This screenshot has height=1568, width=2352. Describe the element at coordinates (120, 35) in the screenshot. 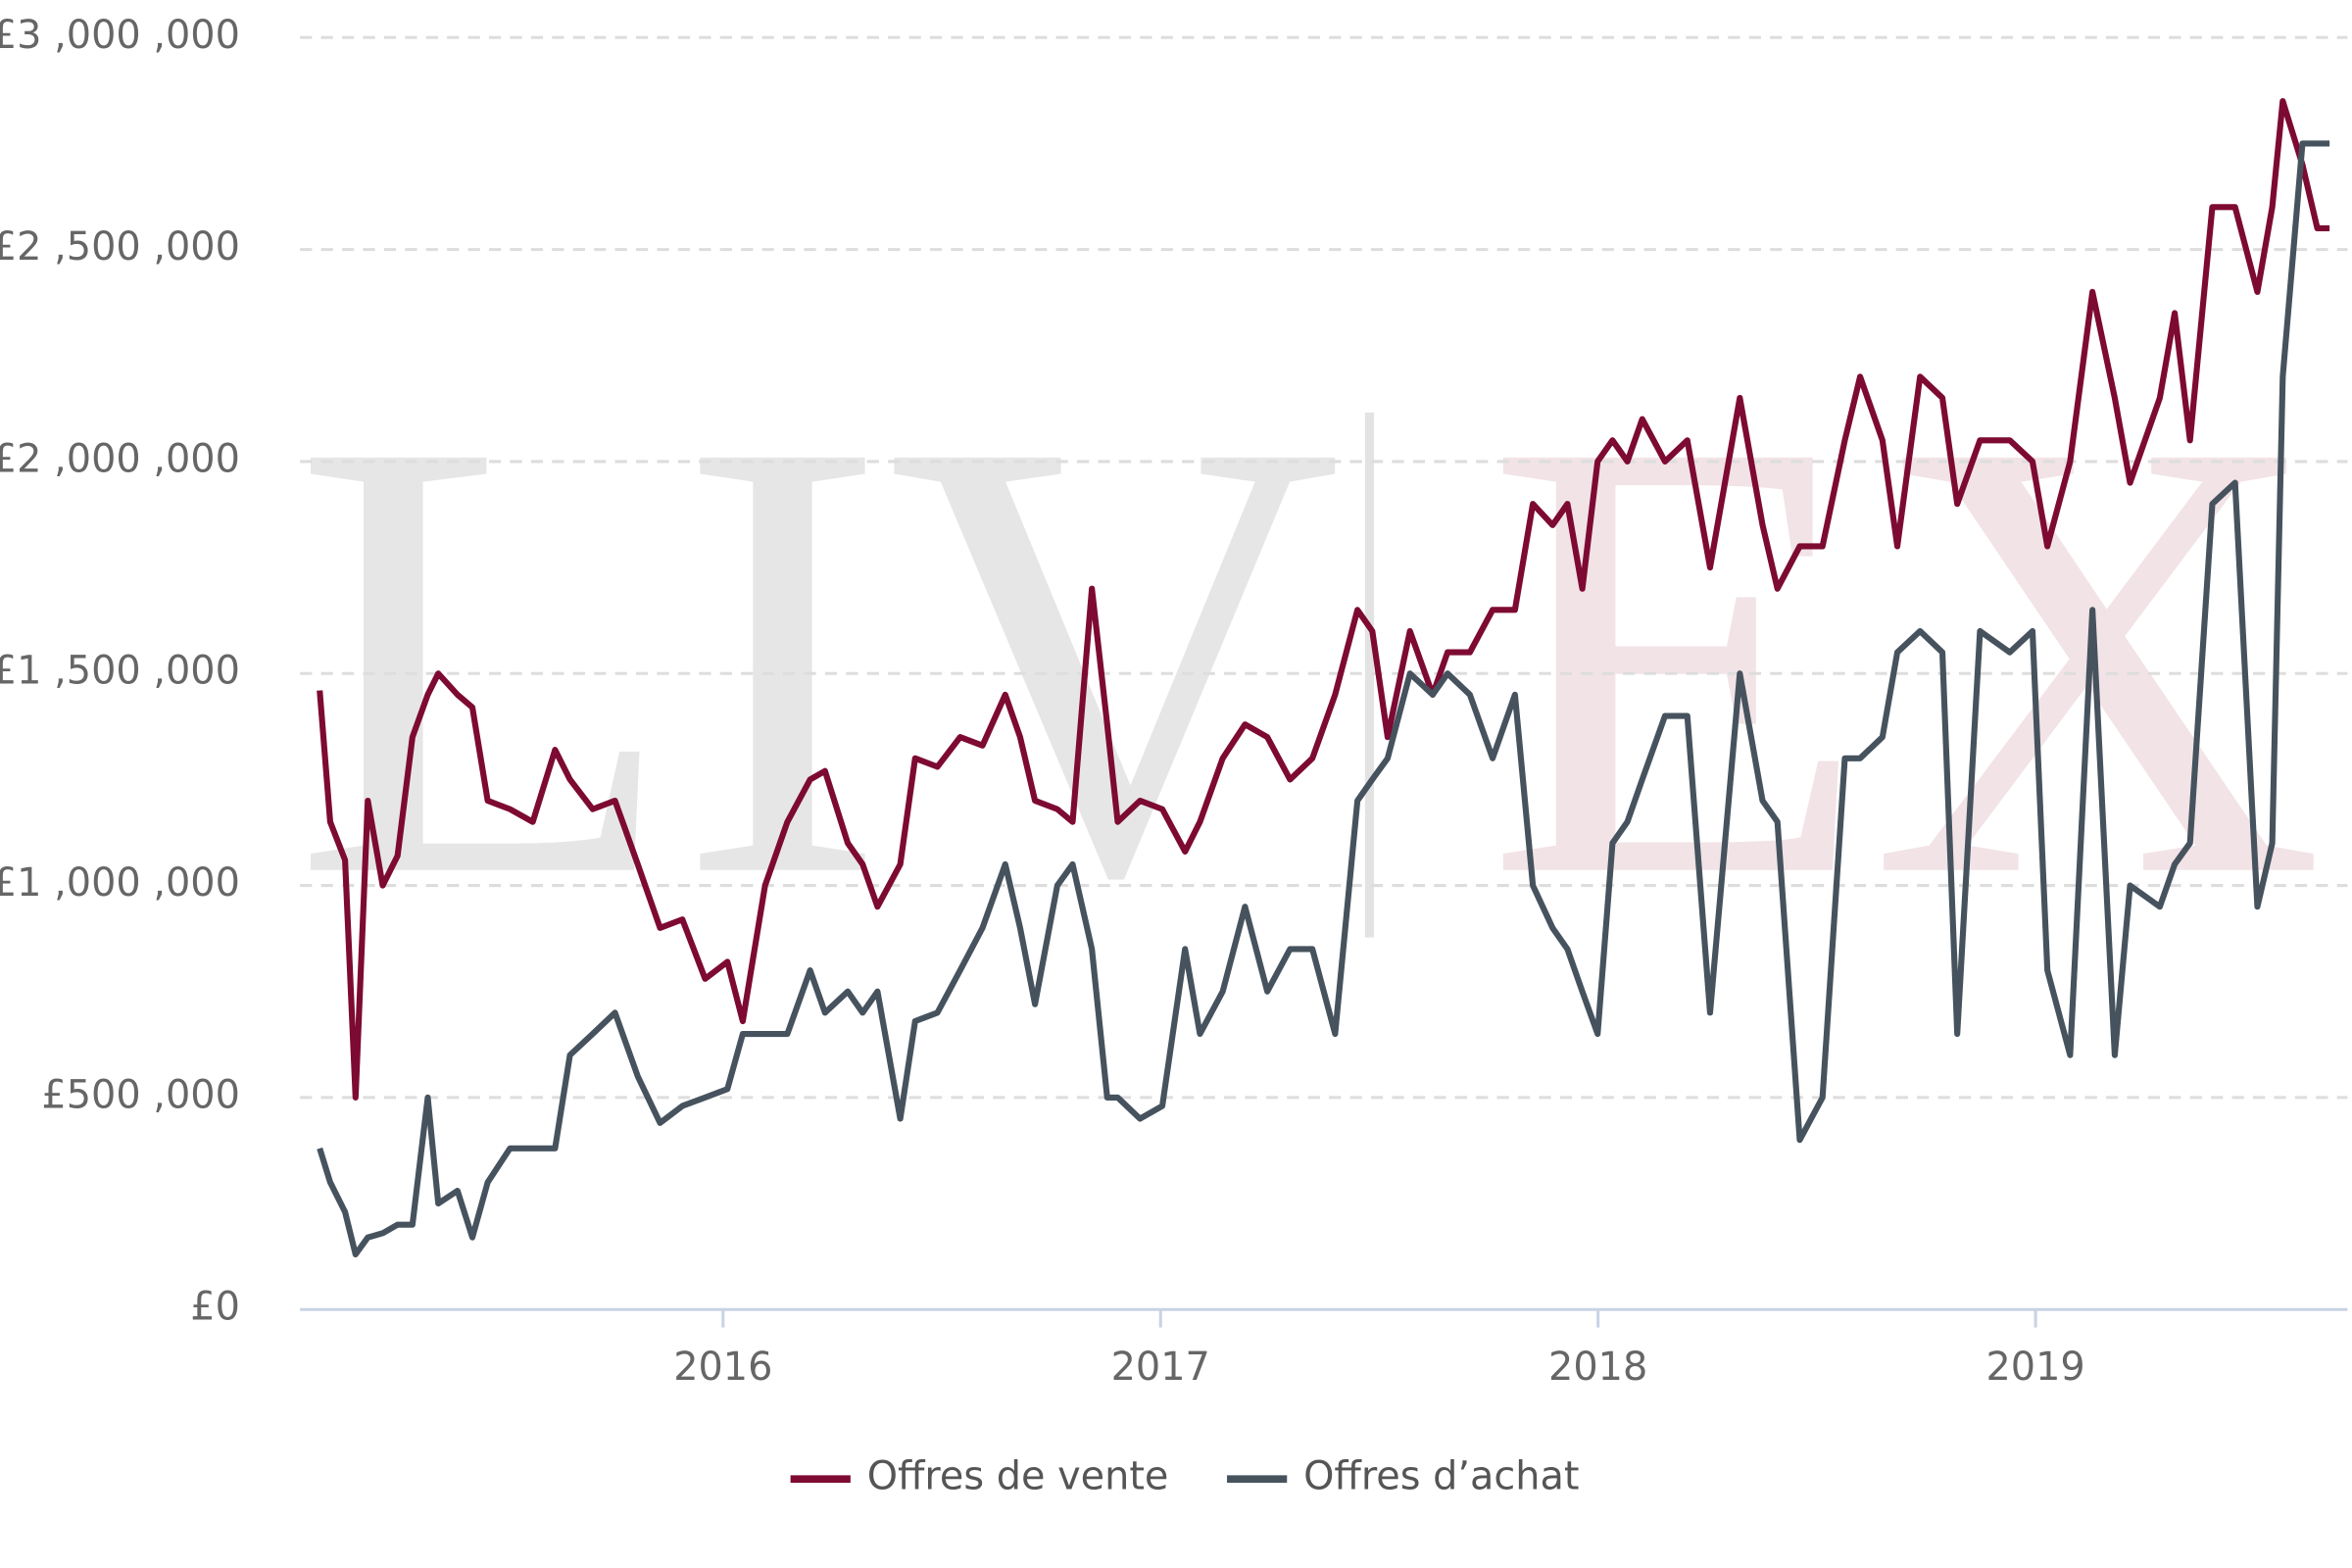

I see `y-tick-label: £3 ,000 ,000` at that location.